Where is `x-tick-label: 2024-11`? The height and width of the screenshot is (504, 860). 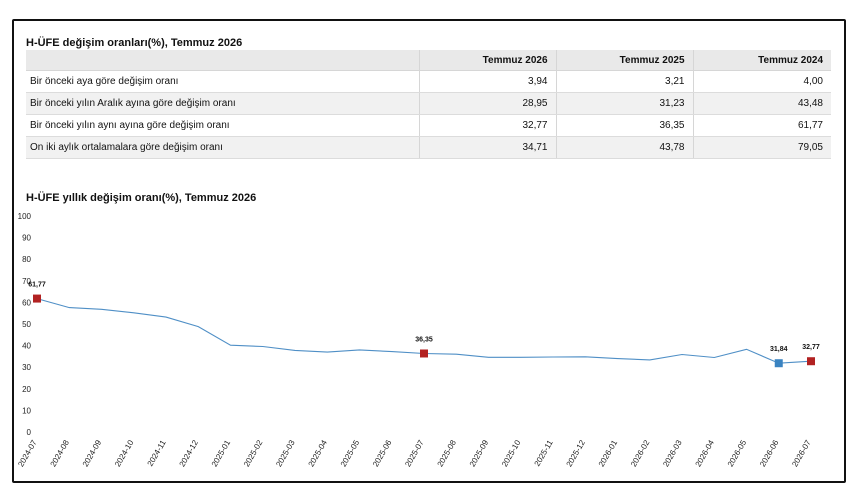
x-tick-label: 2024-11 is located at coordinates (157, 453).